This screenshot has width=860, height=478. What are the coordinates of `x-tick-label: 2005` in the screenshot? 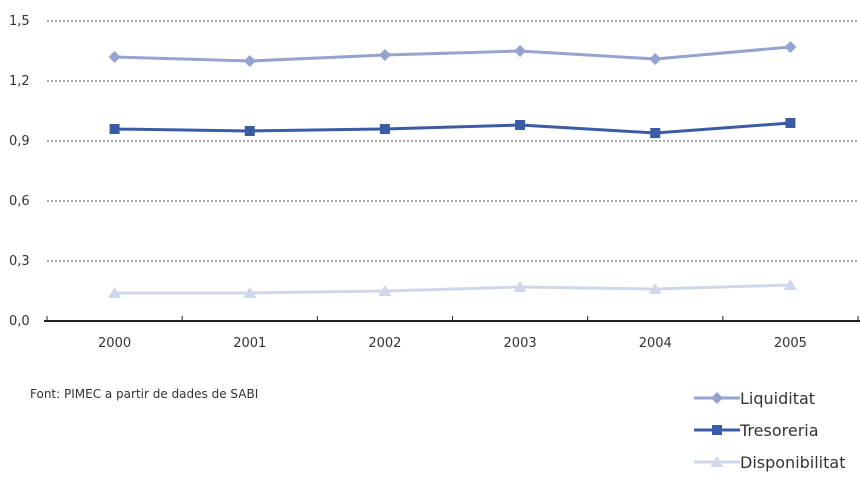 It's located at (790, 343).